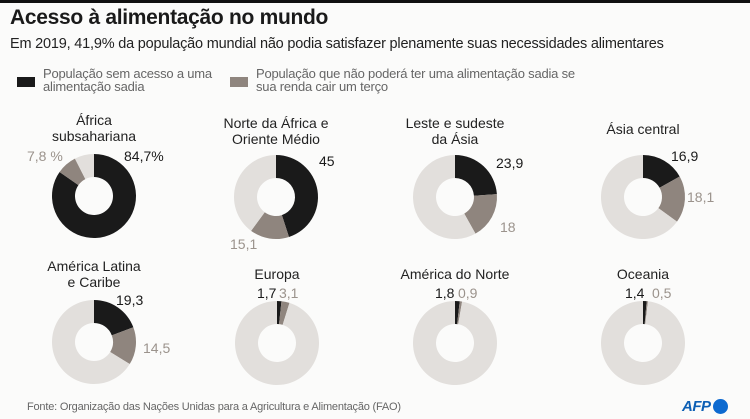 This screenshot has height=419, width=750. I want to click on region-title: América Latina e Caribe, so click(94, 274).